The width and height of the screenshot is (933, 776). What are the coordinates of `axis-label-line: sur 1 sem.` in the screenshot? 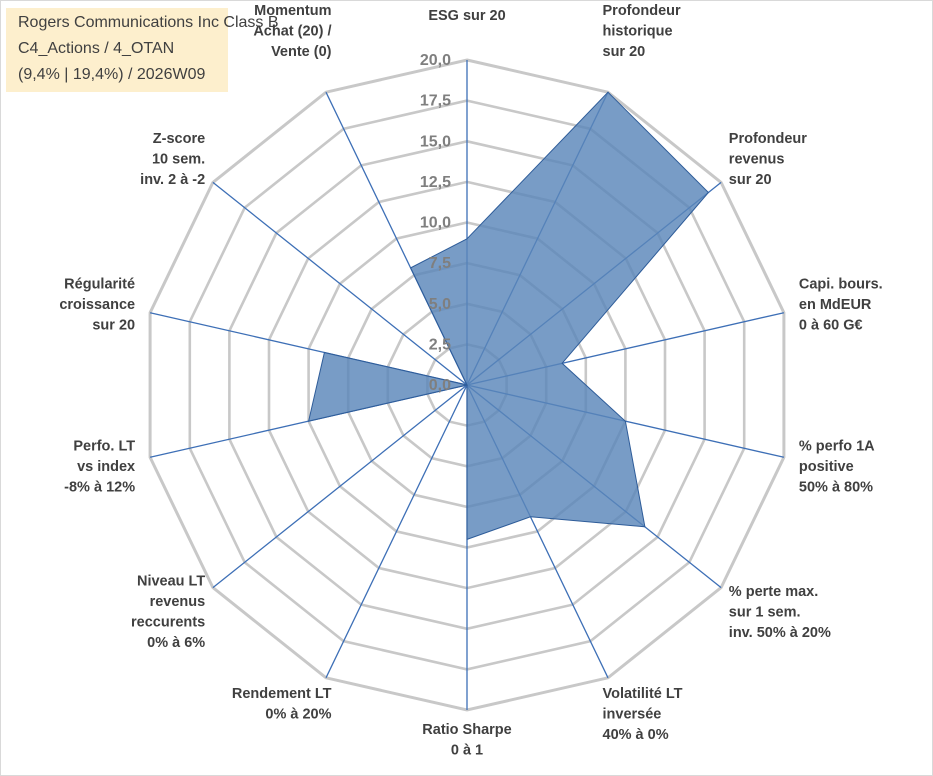 It's located at (765, 612).